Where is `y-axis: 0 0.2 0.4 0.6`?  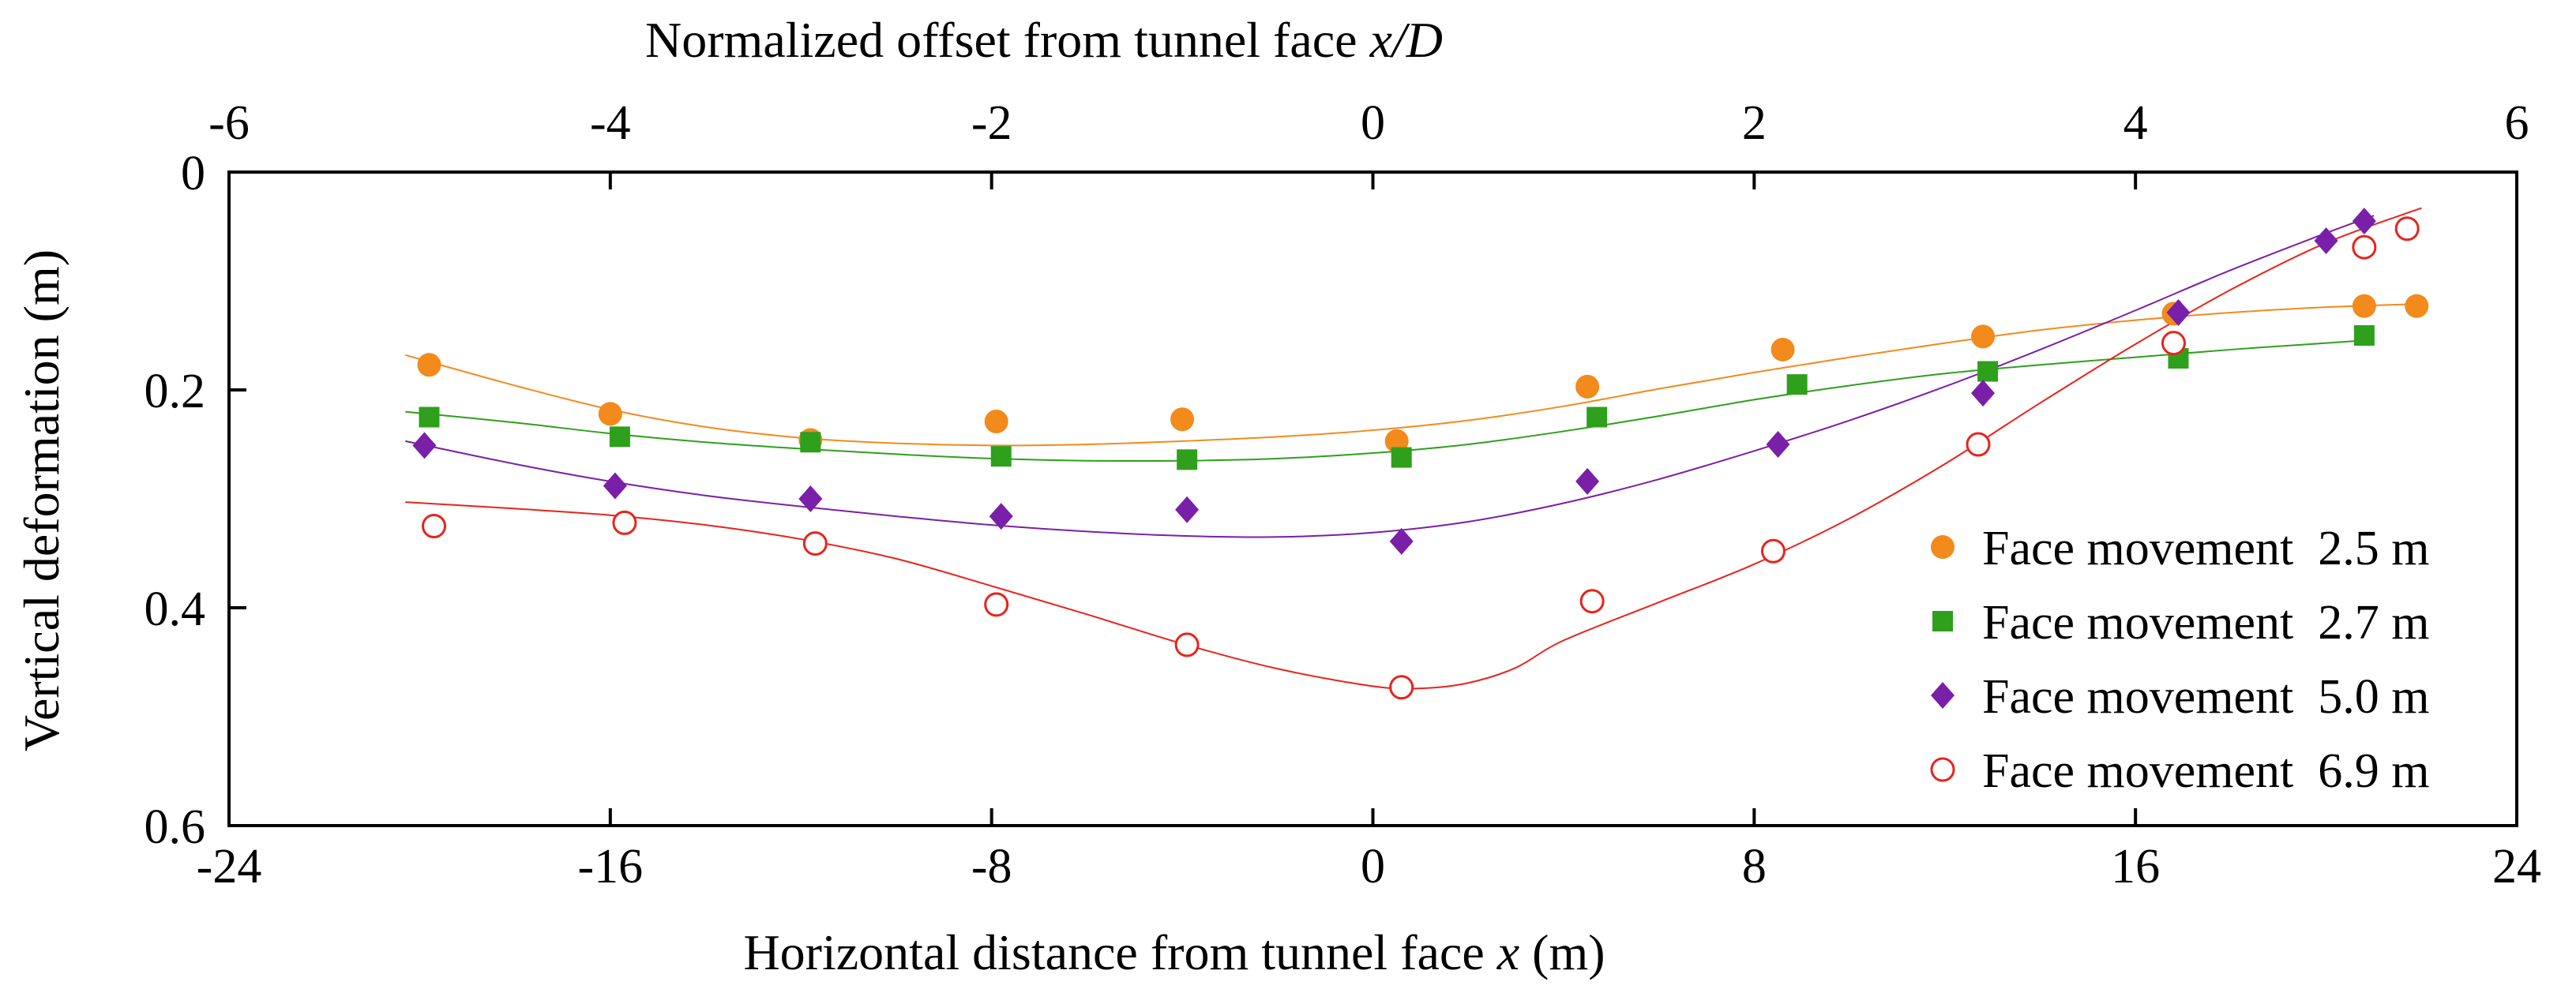 y-axis: 0 0.2 0.4 0.6 is located at coordinates (195, 500).